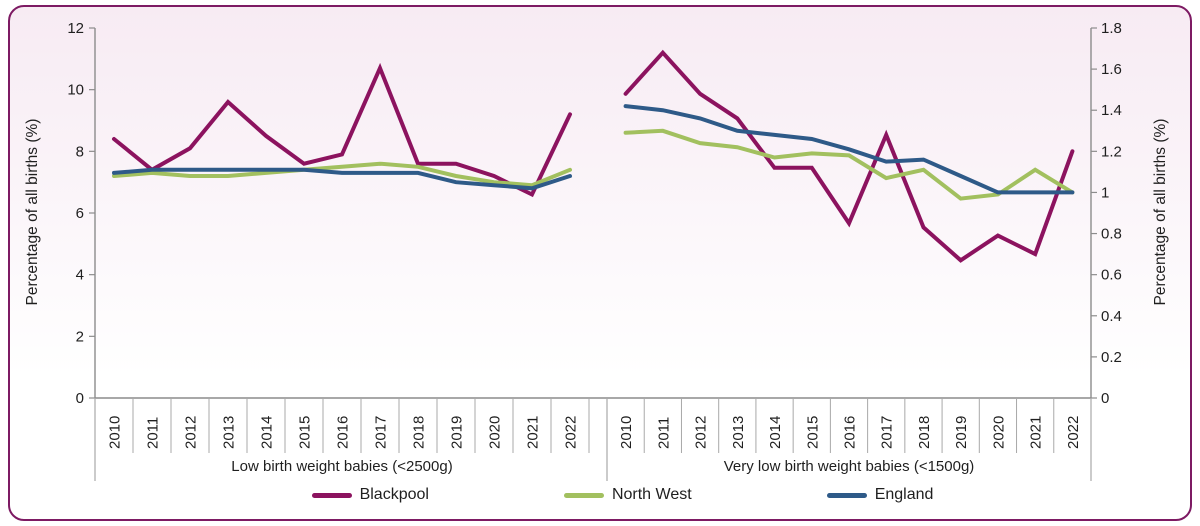 The width and height of the screenshot is (1200, 526). I want to click on right-axis-tick-label: 0.8, so click(1111, 234).